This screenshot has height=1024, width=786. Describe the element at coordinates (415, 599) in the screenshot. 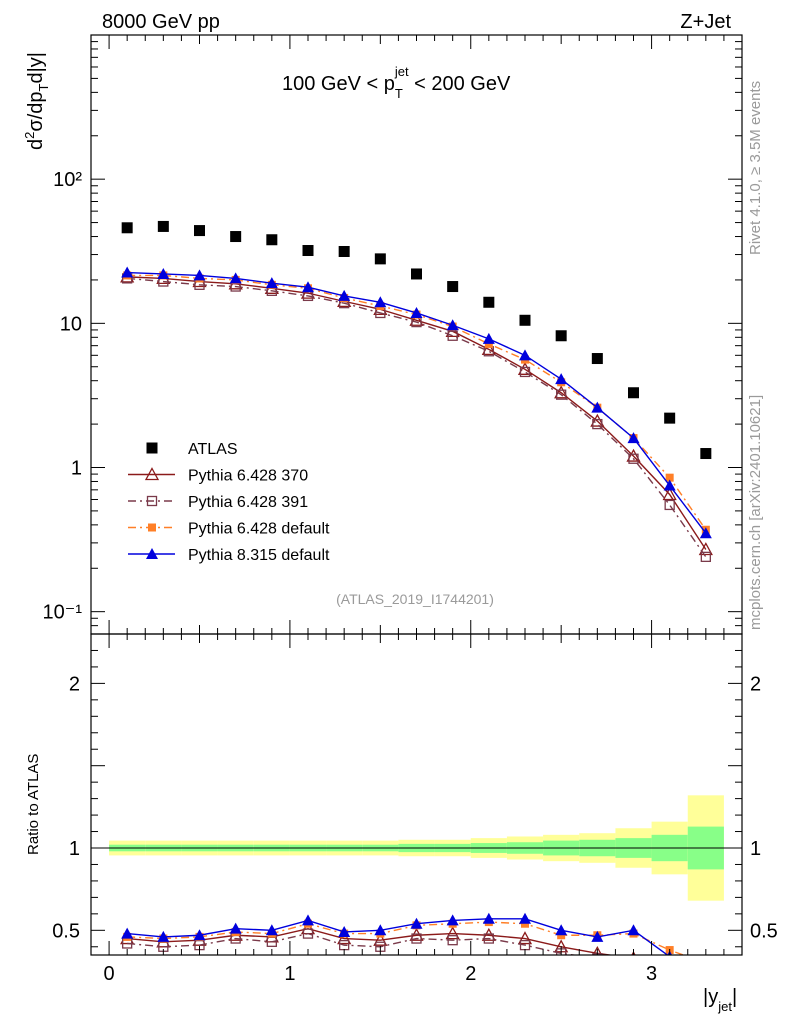

I see `analysis-tag: (ATLAS_2019_I1744201)` at that location.